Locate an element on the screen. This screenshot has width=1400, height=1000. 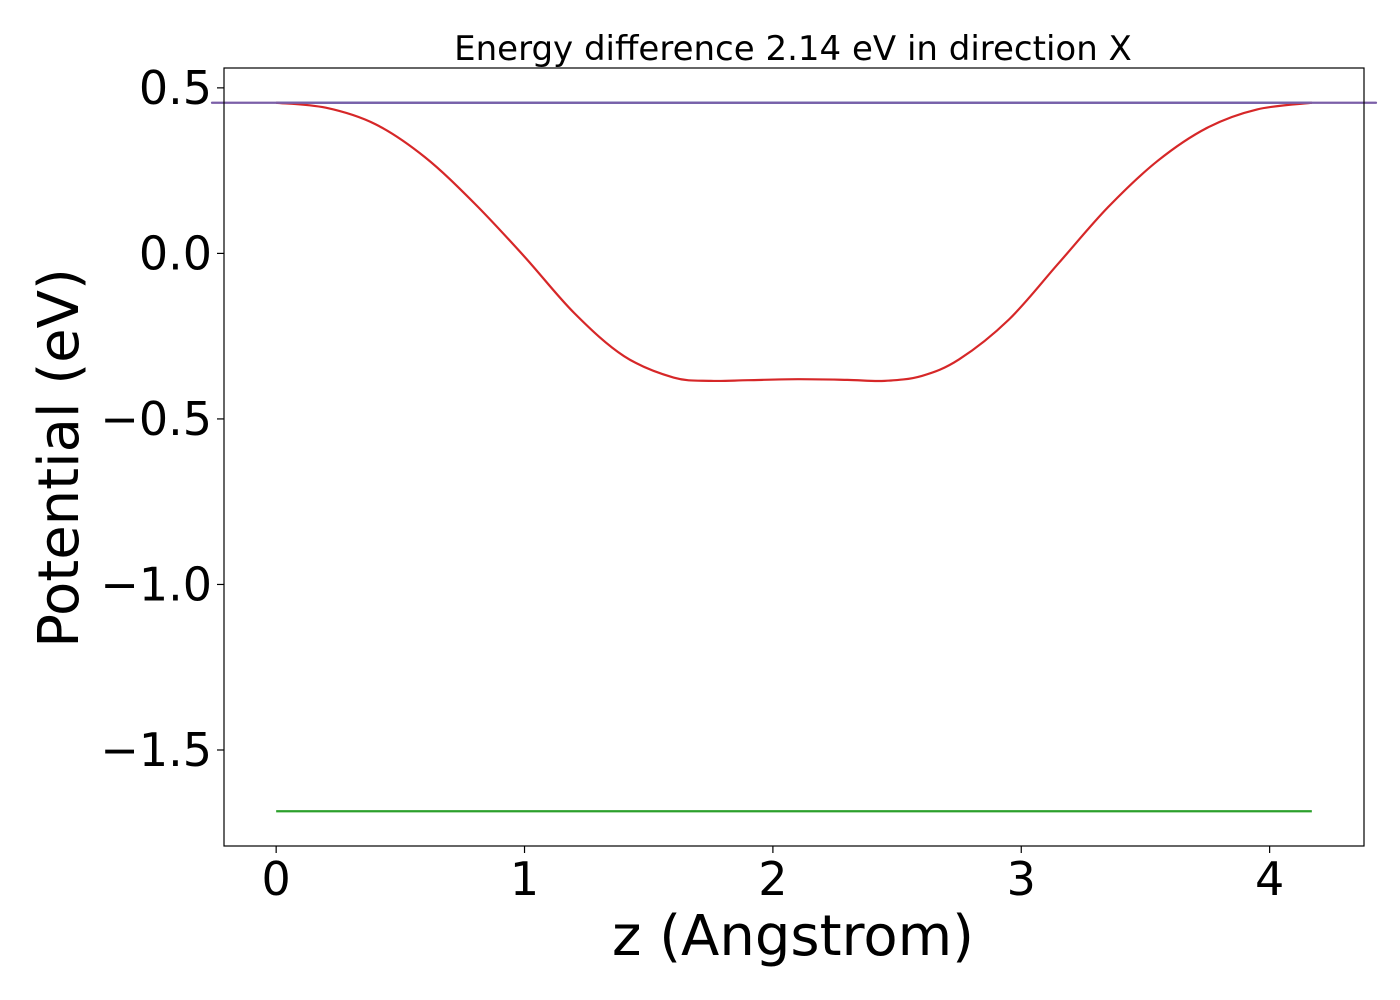
y-tick-label: −0.5 is located at coordinates (156, 419).